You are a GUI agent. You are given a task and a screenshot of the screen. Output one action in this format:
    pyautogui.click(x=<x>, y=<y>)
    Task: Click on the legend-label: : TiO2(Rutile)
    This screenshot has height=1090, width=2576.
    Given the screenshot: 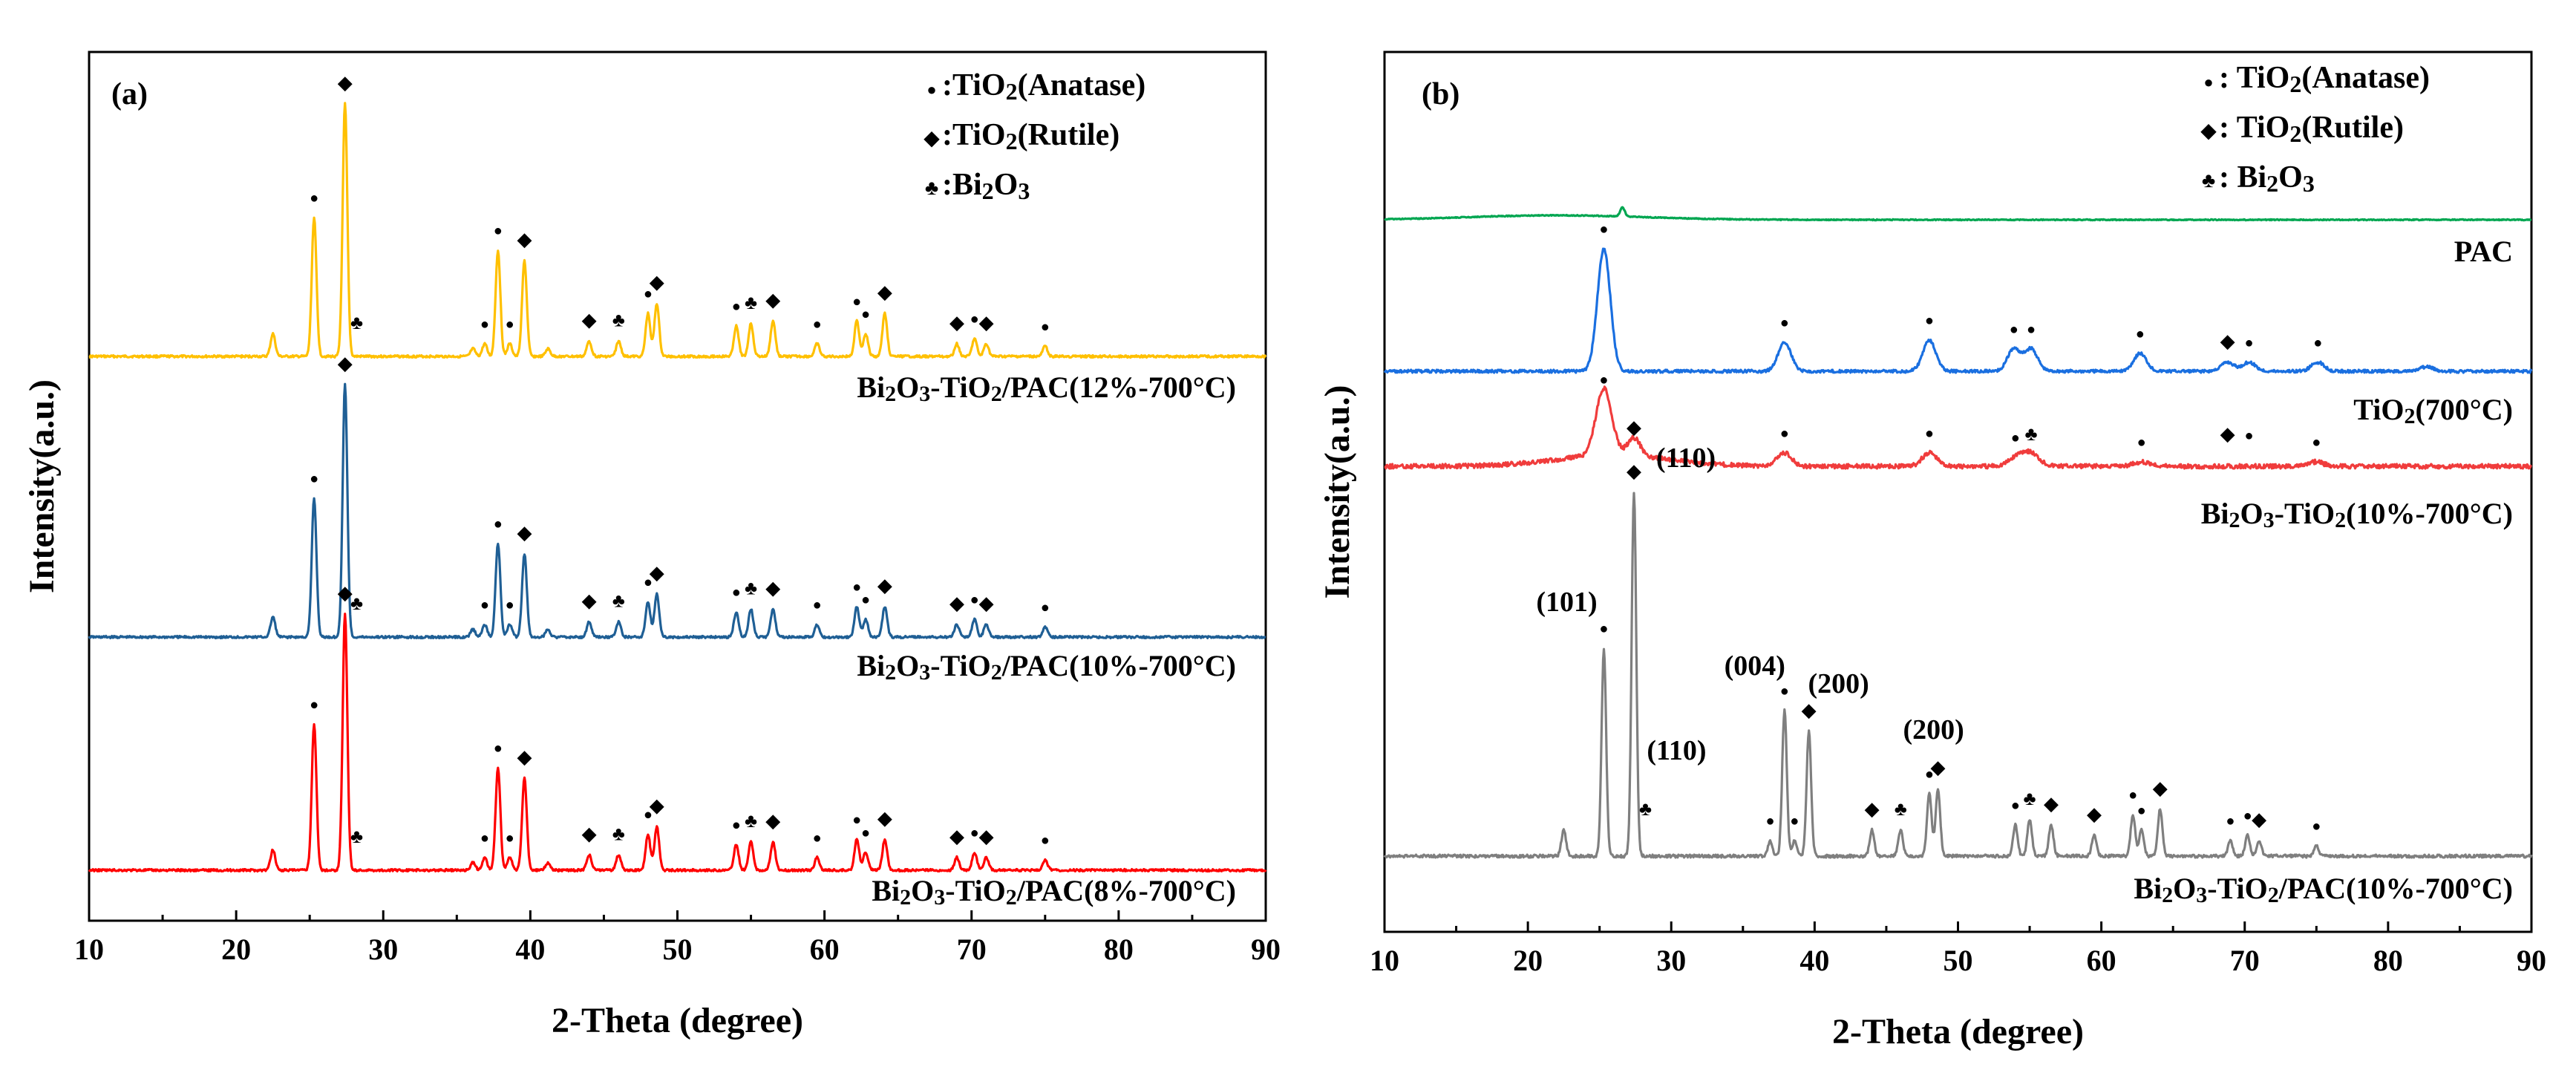 What is the action you would take?
    pyautogui.click(x=2312, y=129)
    